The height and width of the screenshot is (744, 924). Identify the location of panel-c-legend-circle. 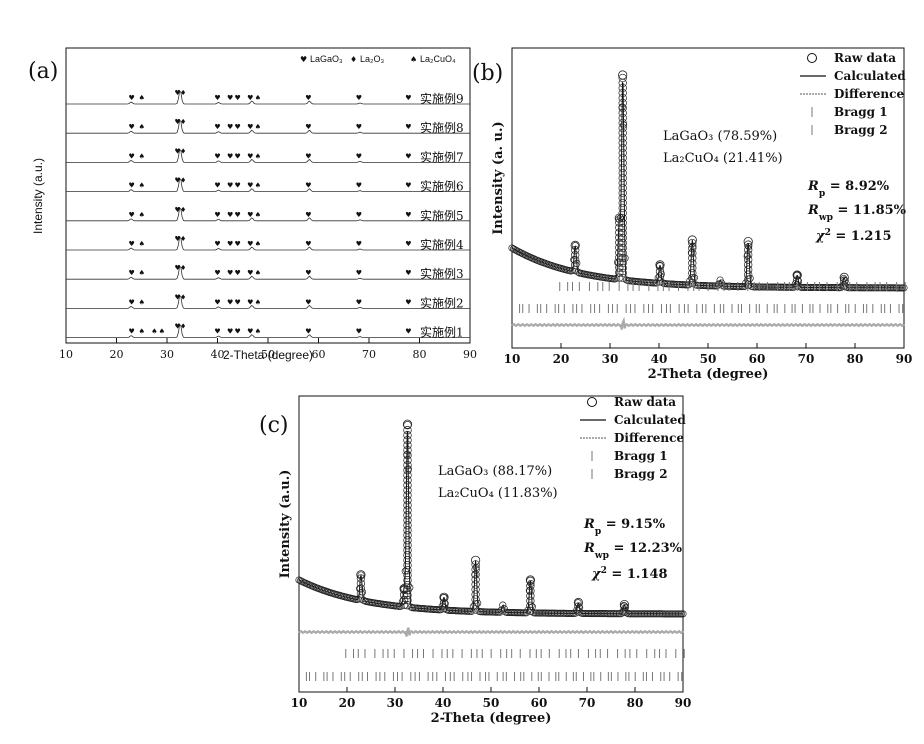
(592, 402).